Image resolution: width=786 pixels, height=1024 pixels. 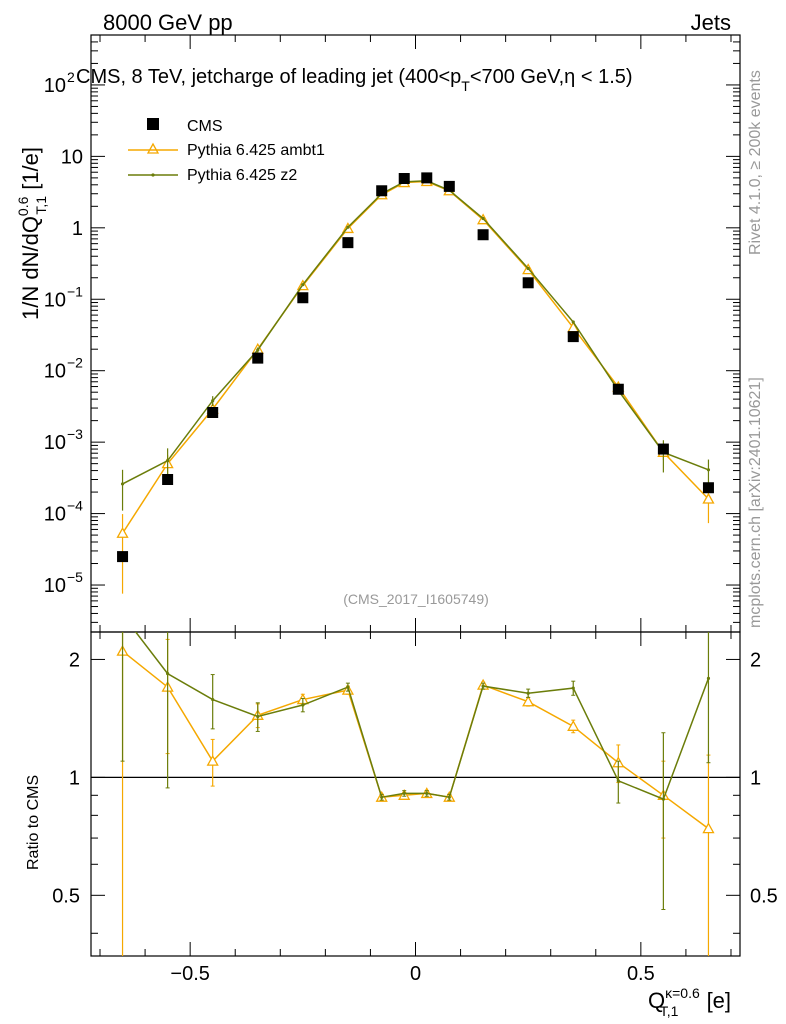 What do you see at coordinates (416, 599) in the screenshot?
I see `analysis-watermark: (CMS_2017_I1605749)` at bounding box center [416, 599].